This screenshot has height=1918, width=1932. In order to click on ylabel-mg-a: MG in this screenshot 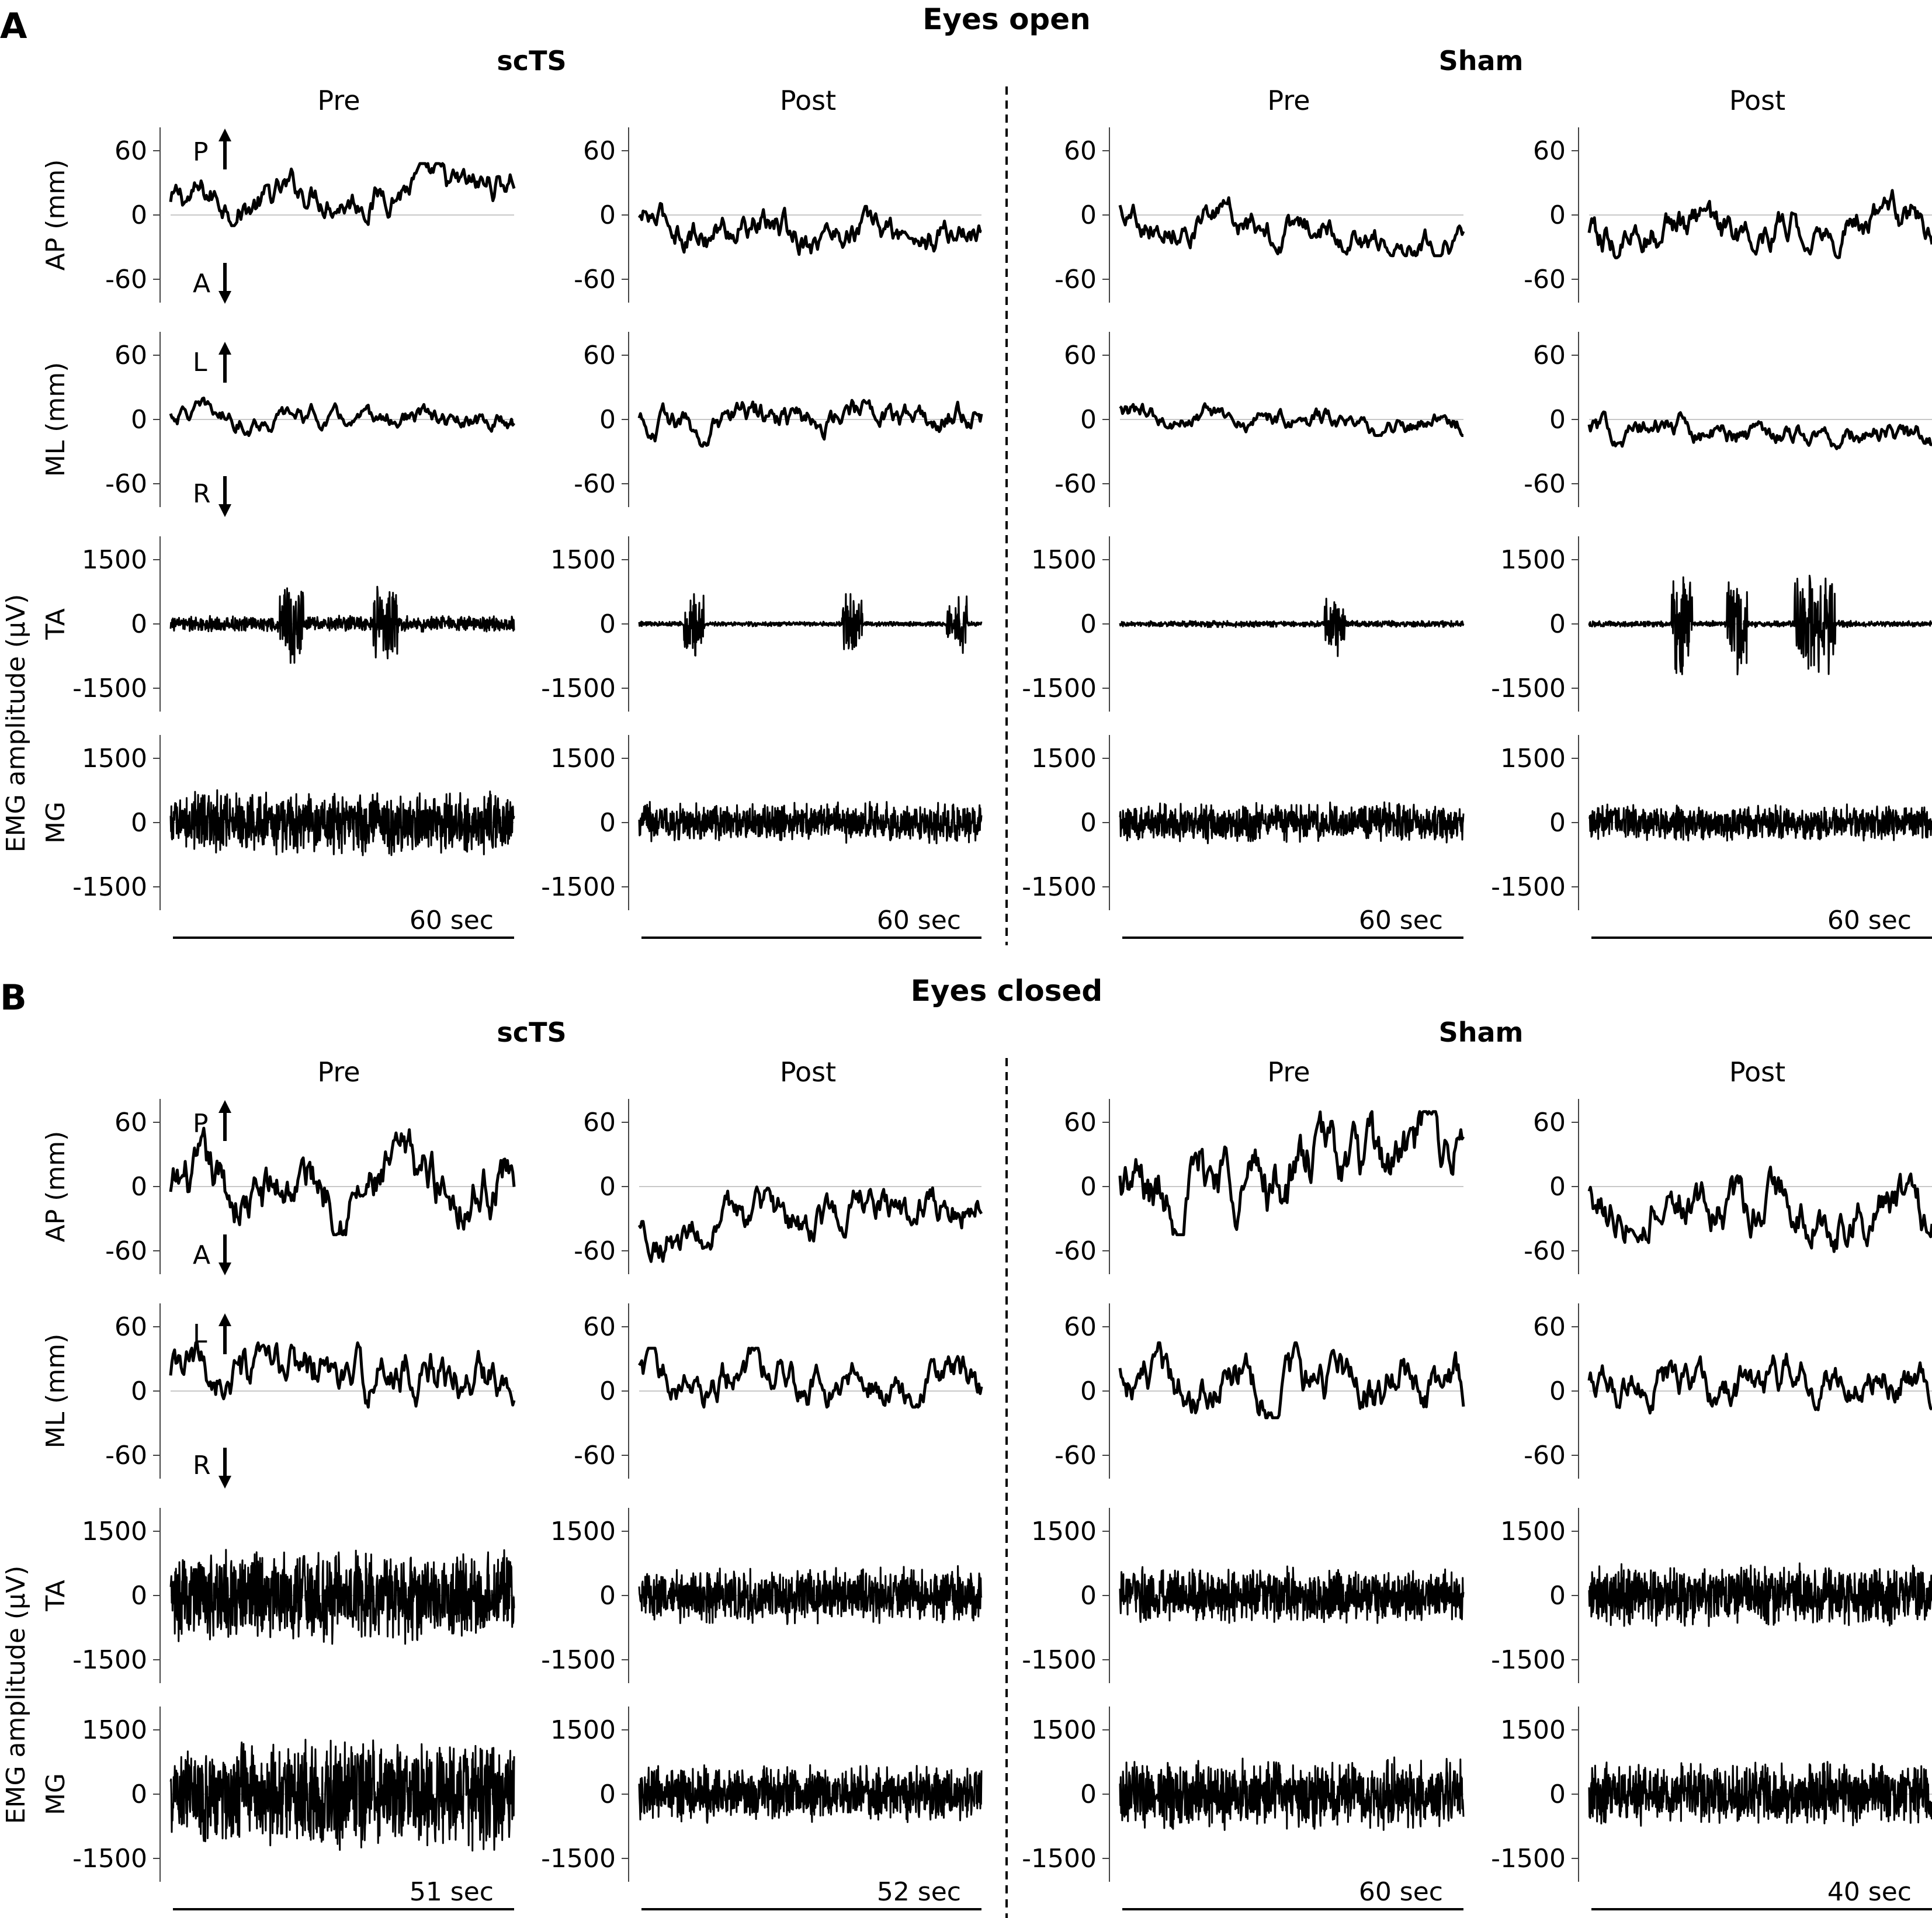, I will do `click(56, 823)`.